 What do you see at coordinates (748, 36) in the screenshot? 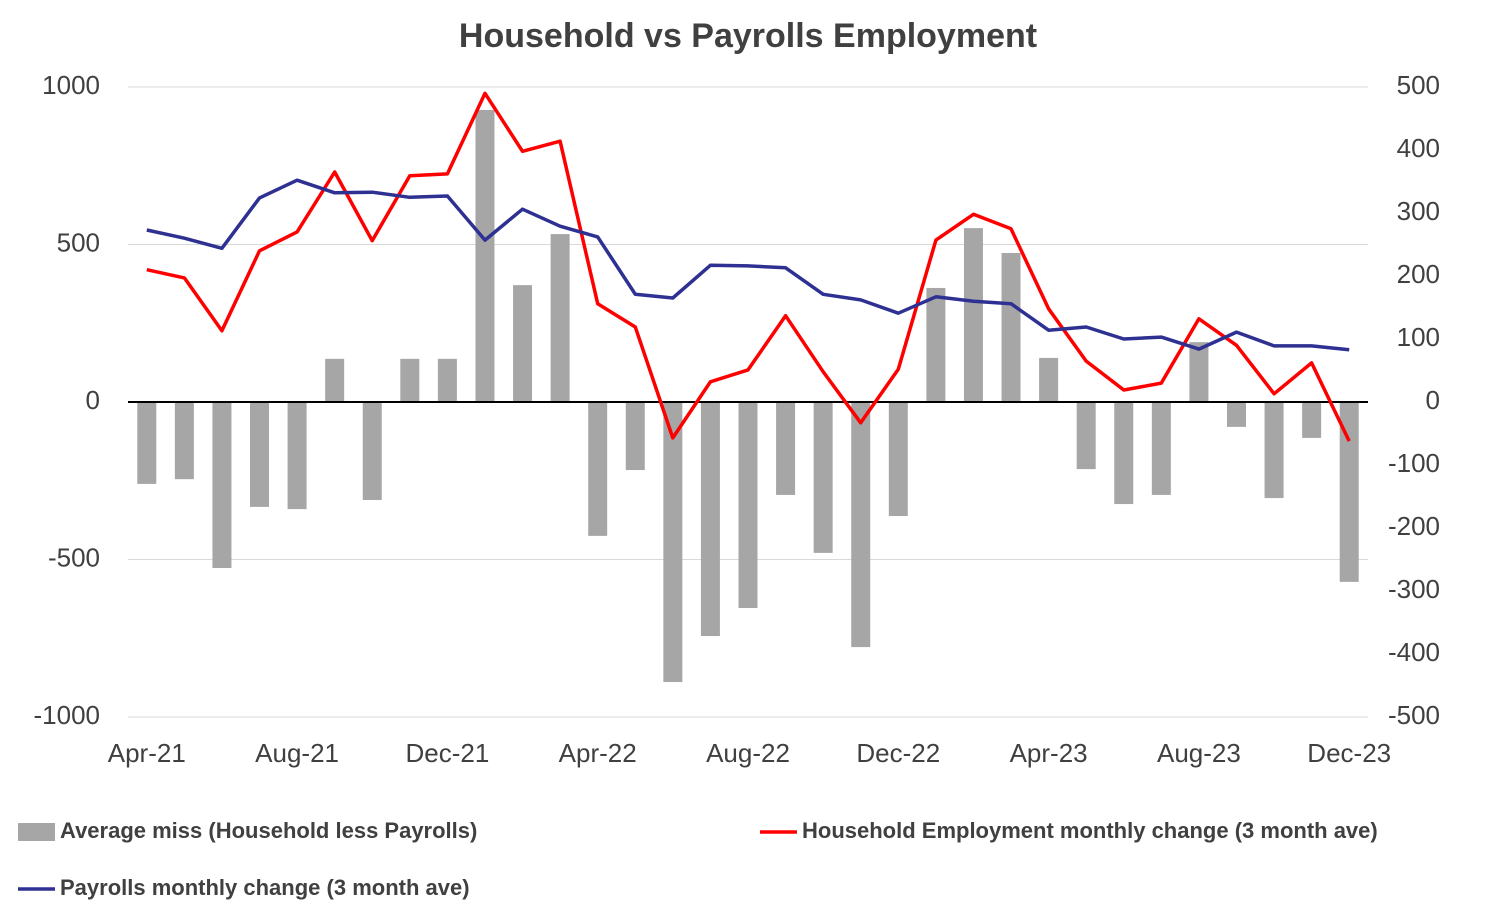
I see `chart-title: Household vs Payrolls Employment` at bounding box center [748, 36].